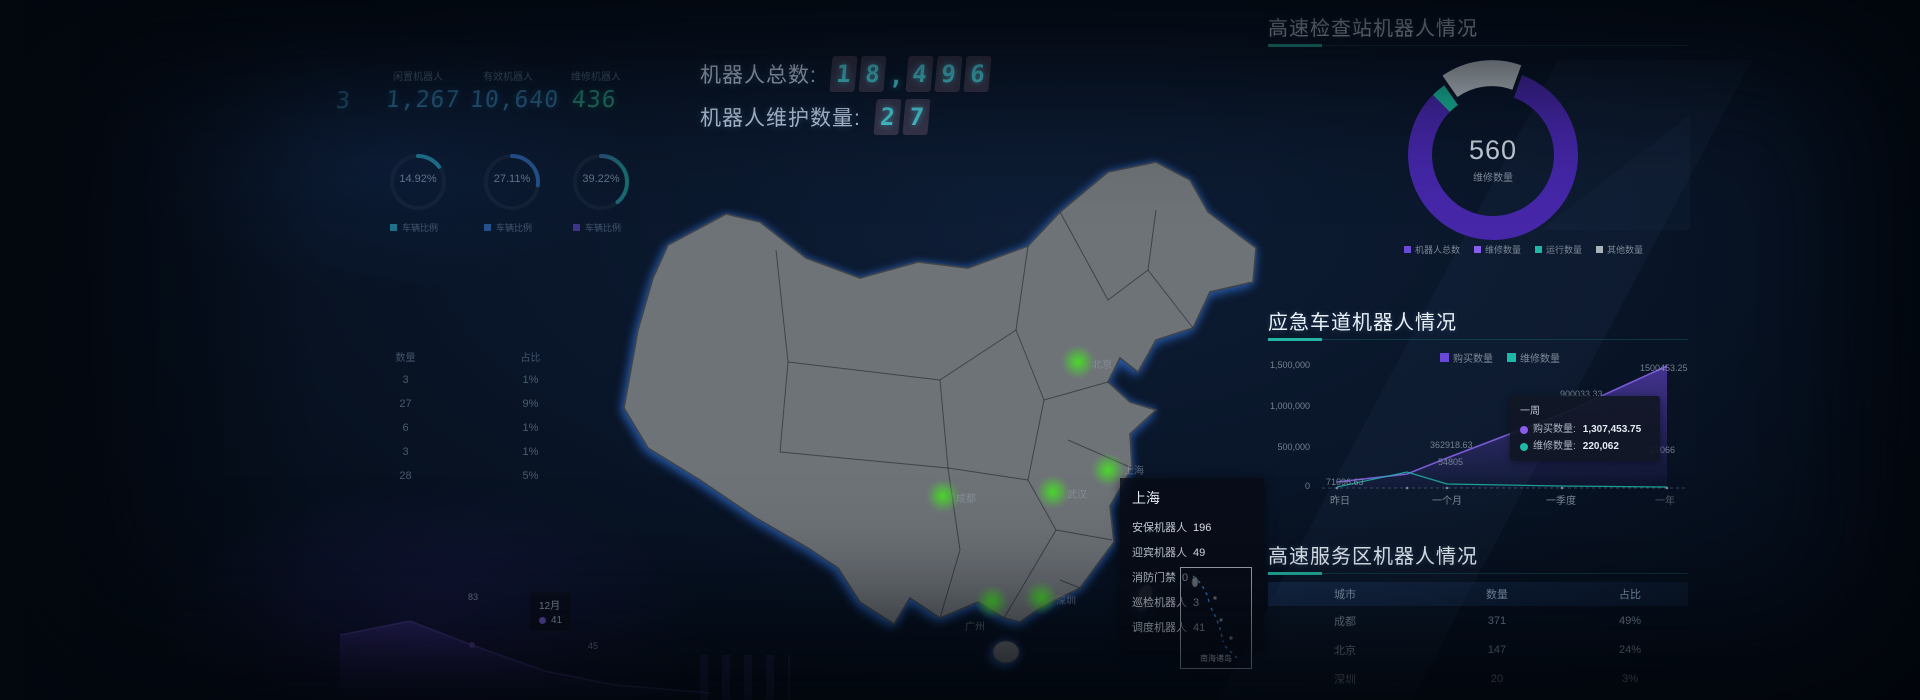 The image size is (1920, 700). I want to click on checkpoint-legend: 机器人总数 维修数量 运行数量 其他数量, so click(1523, 249).